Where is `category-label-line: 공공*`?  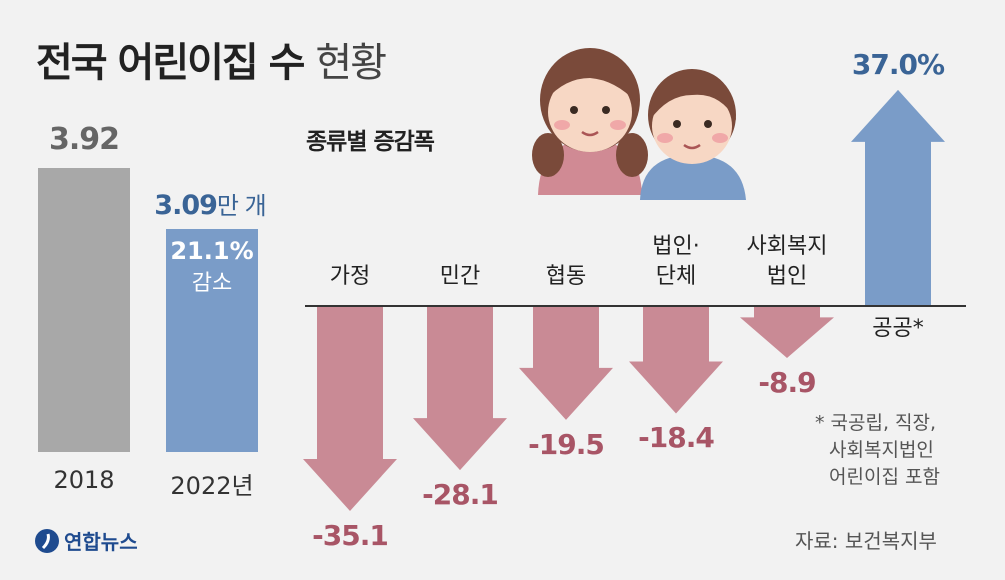
category-label-line: 공공* is located at coordinates (898, 328).